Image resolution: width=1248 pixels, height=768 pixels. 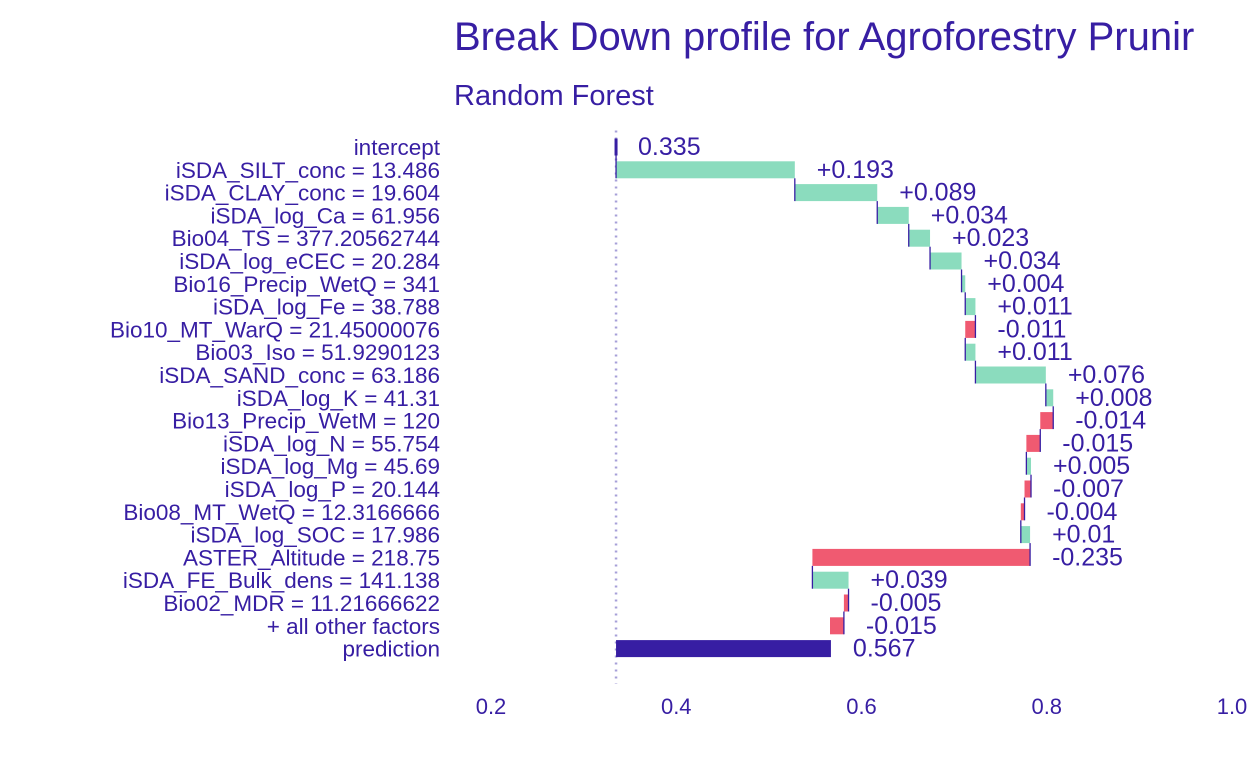 What do you see at coordinates (906, 603) in the screenshot?
I see `value-label: -0.005` at bounding box center [906, 603].